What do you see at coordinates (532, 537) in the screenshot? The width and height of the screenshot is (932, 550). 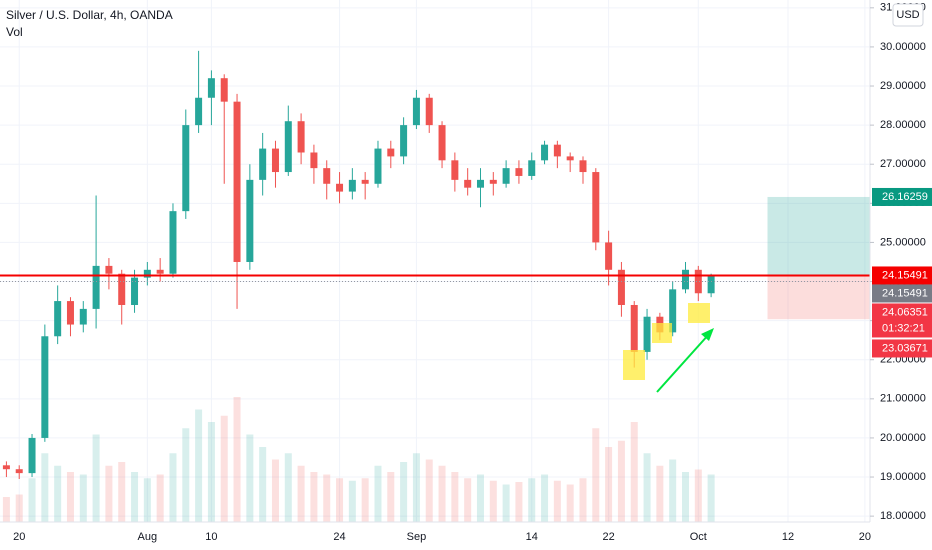 I see `x-tick-label: 14` at bounding box center [532, 537].